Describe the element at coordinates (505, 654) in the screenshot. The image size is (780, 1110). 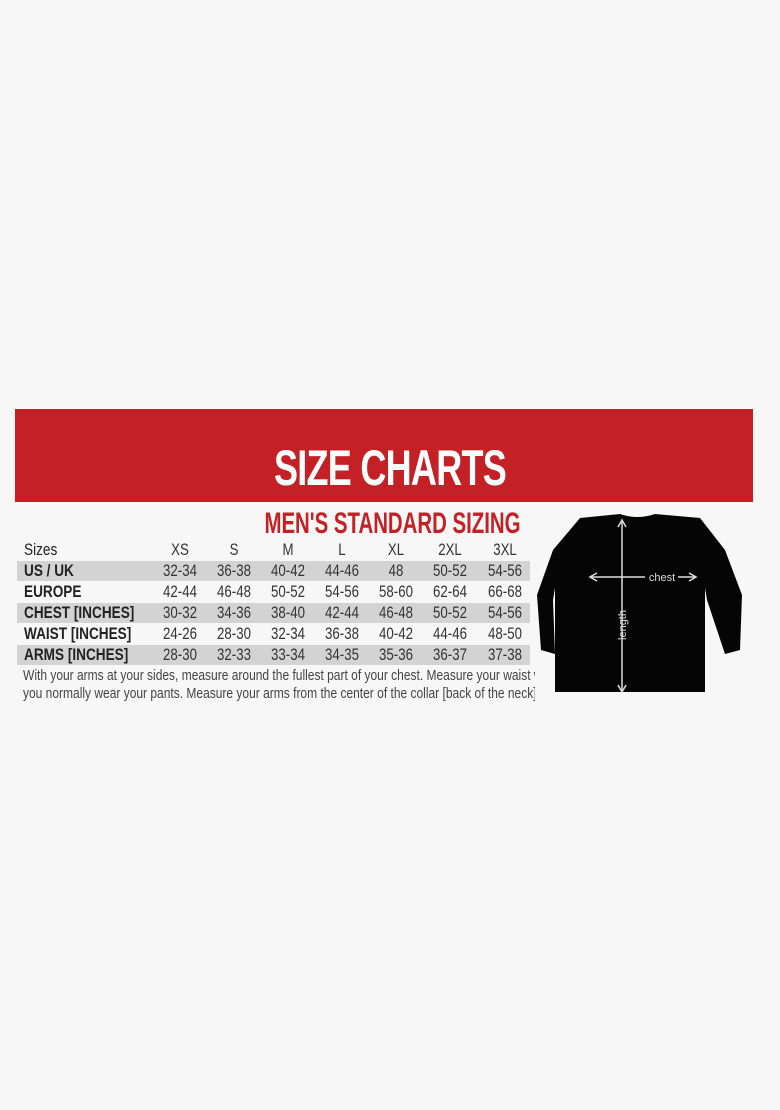
I see `table-cell: 37-38` at that location.